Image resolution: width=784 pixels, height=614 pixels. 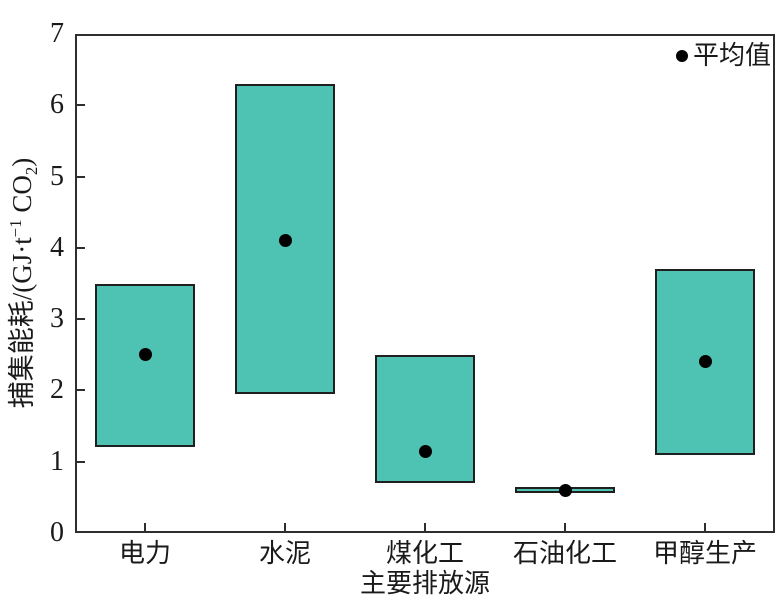 I want to click on y-tick-label: 2, so click(x=57, y=390).